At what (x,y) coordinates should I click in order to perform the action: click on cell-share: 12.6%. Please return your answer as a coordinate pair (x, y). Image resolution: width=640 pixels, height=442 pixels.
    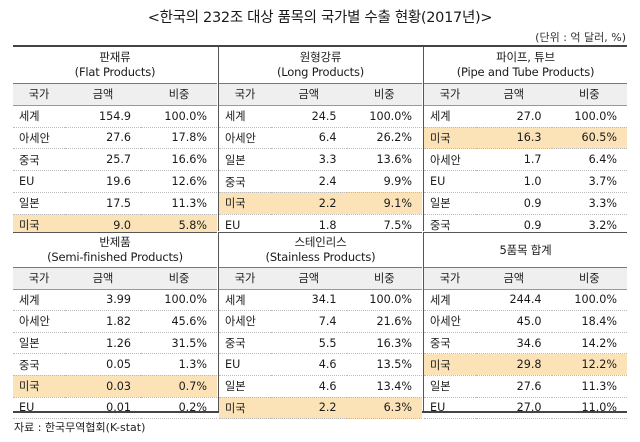
    Looking at the image, I should click on (179, 181).